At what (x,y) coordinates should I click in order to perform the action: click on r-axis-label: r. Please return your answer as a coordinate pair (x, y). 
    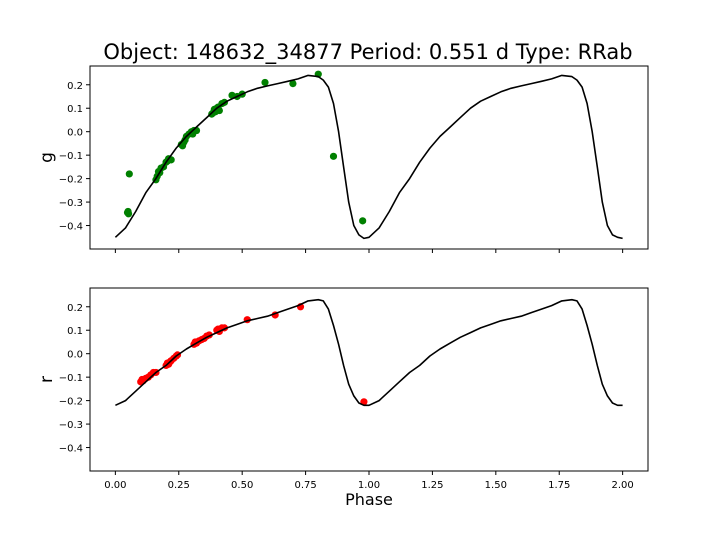
    Looking at the image, I should click on (47, 379).